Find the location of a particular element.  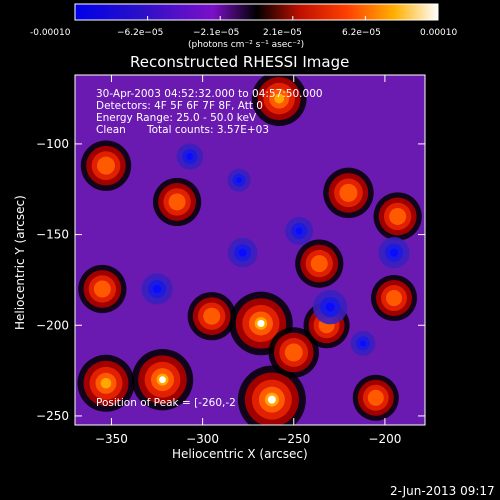

colorbar-tick-2: −2.1e−05 is located at coordinates (216, 33).